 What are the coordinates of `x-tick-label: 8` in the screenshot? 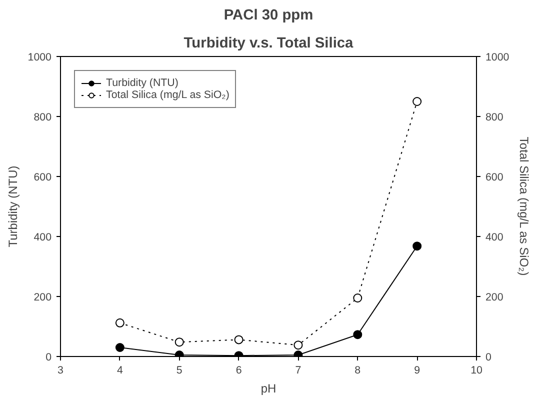 It's located at (357, 370).